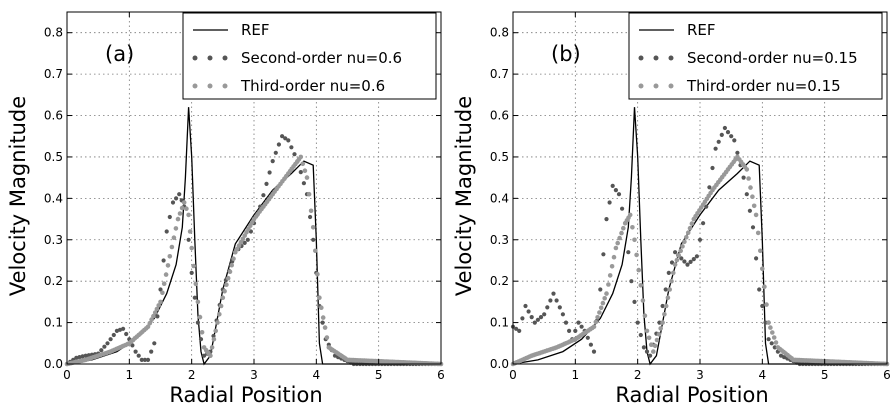  I want to click on x-tick-label: 4, so click(763, 375).